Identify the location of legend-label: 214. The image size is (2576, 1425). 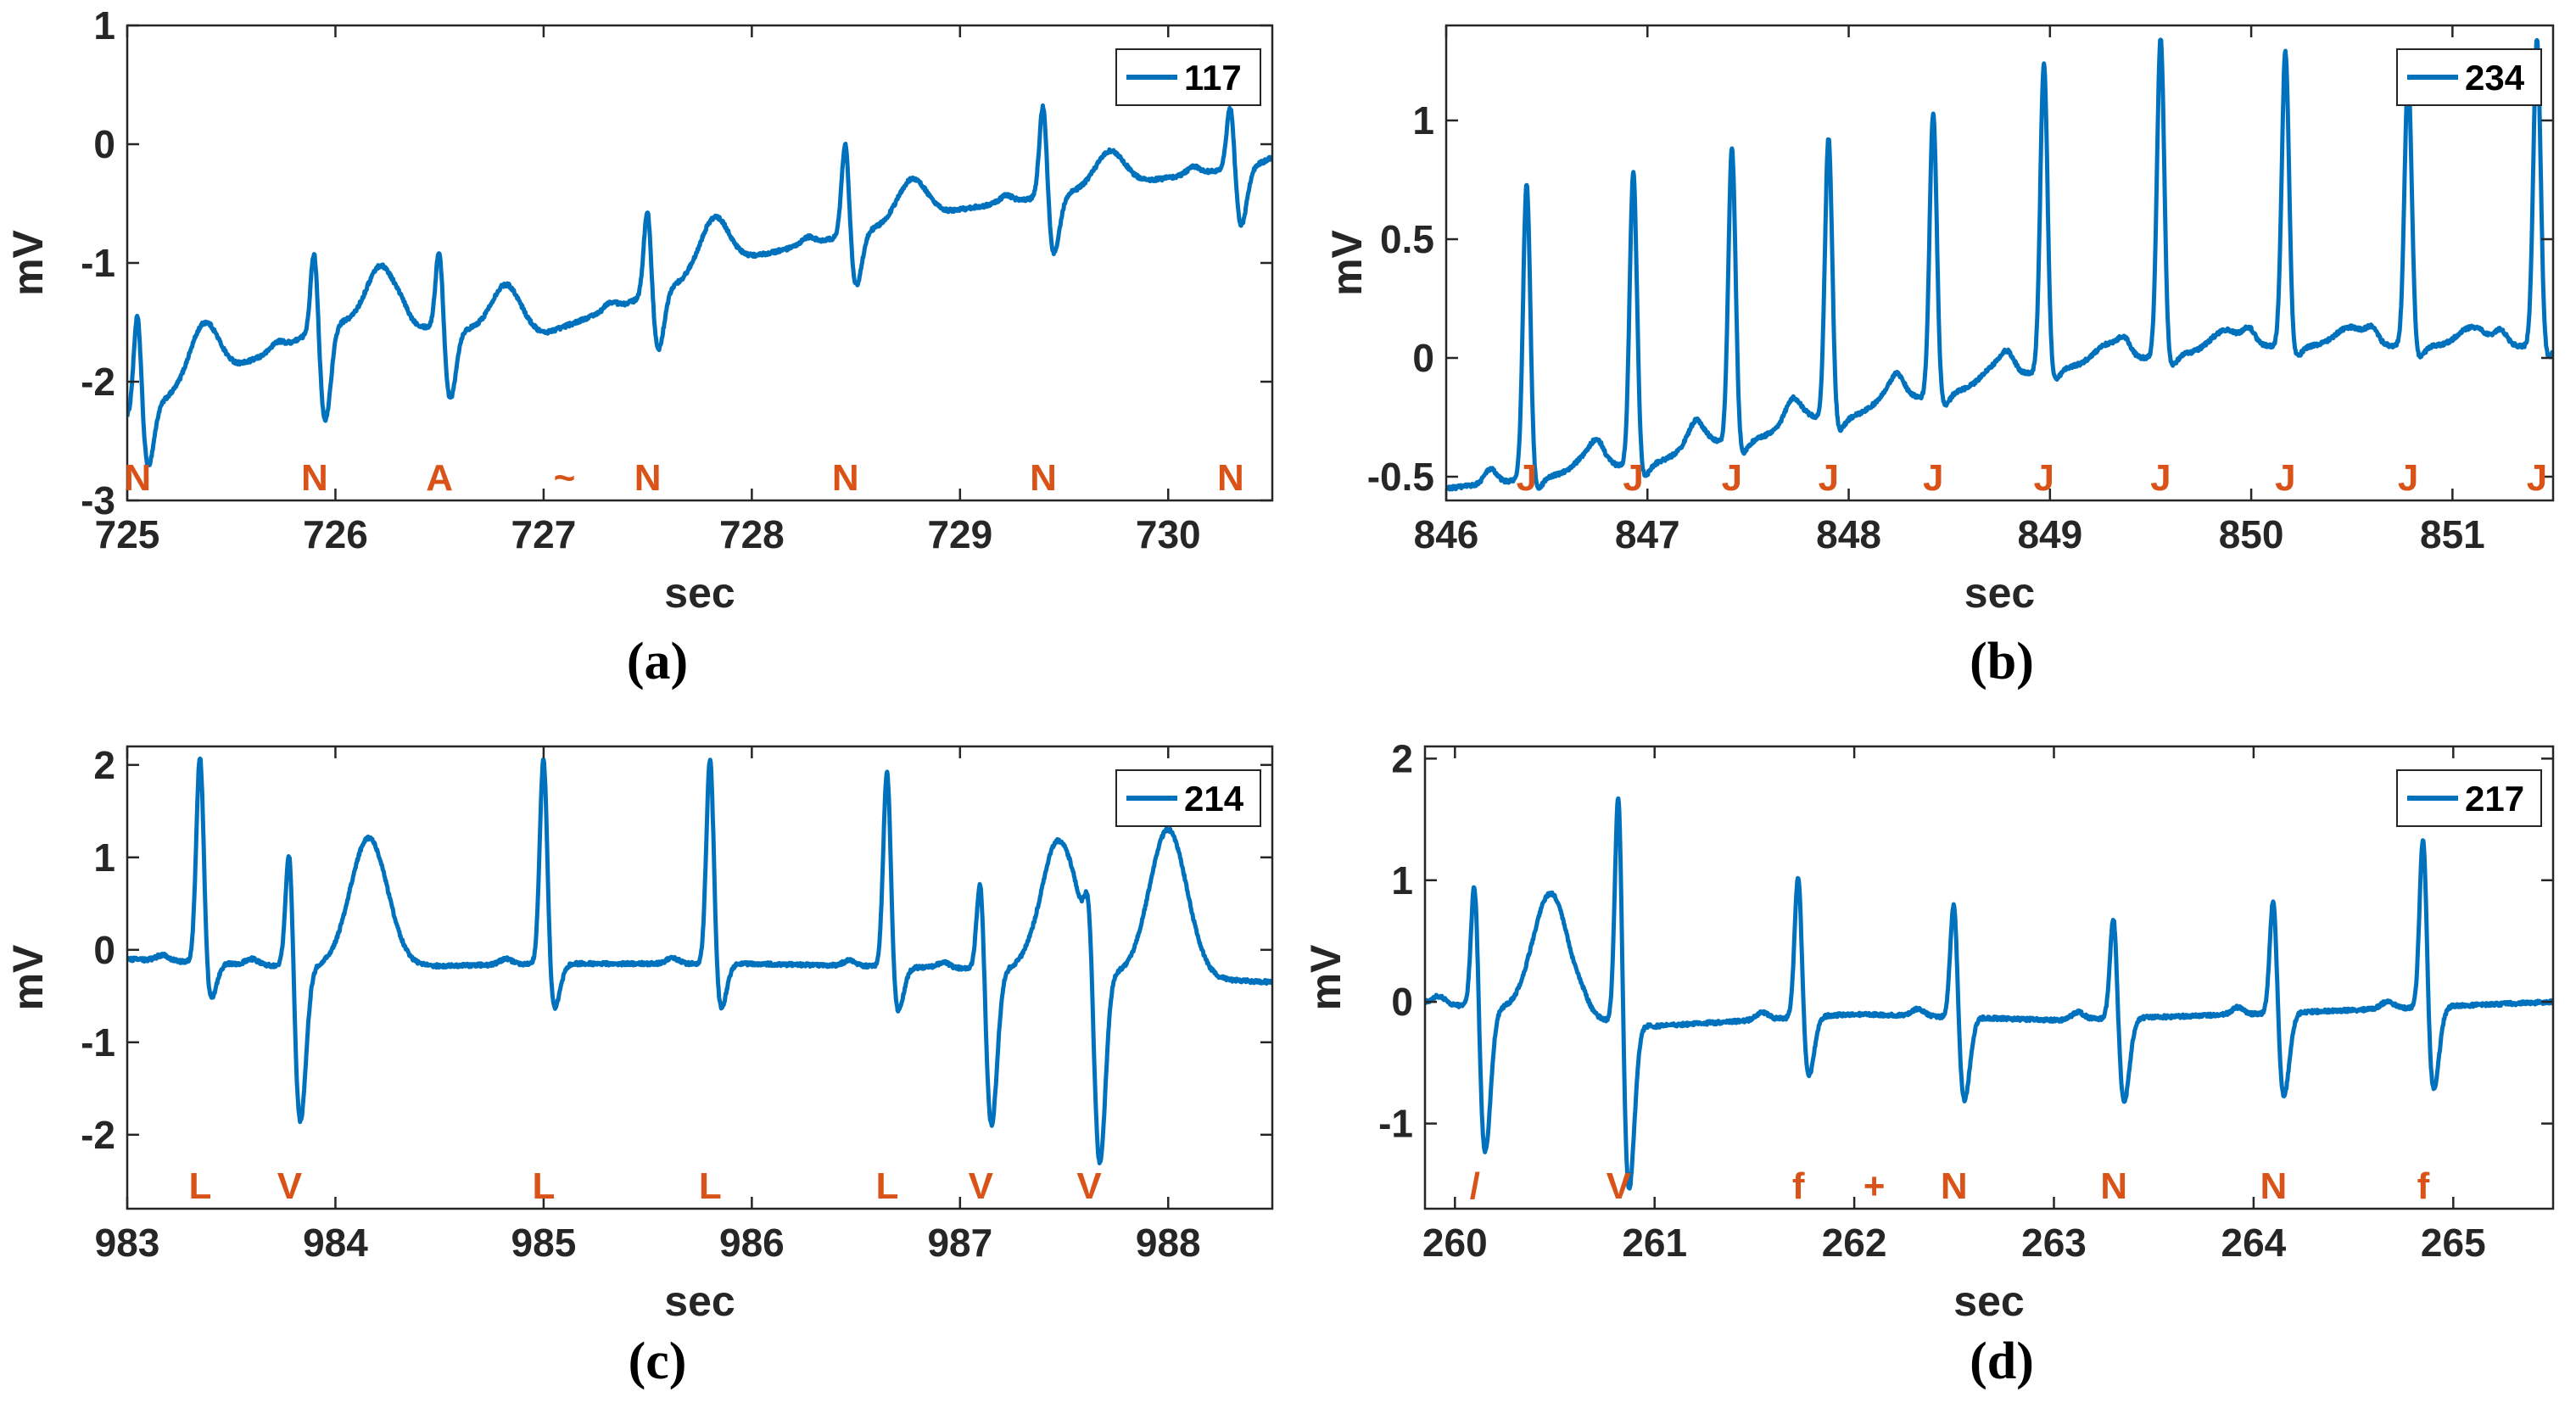
(1214, 799).